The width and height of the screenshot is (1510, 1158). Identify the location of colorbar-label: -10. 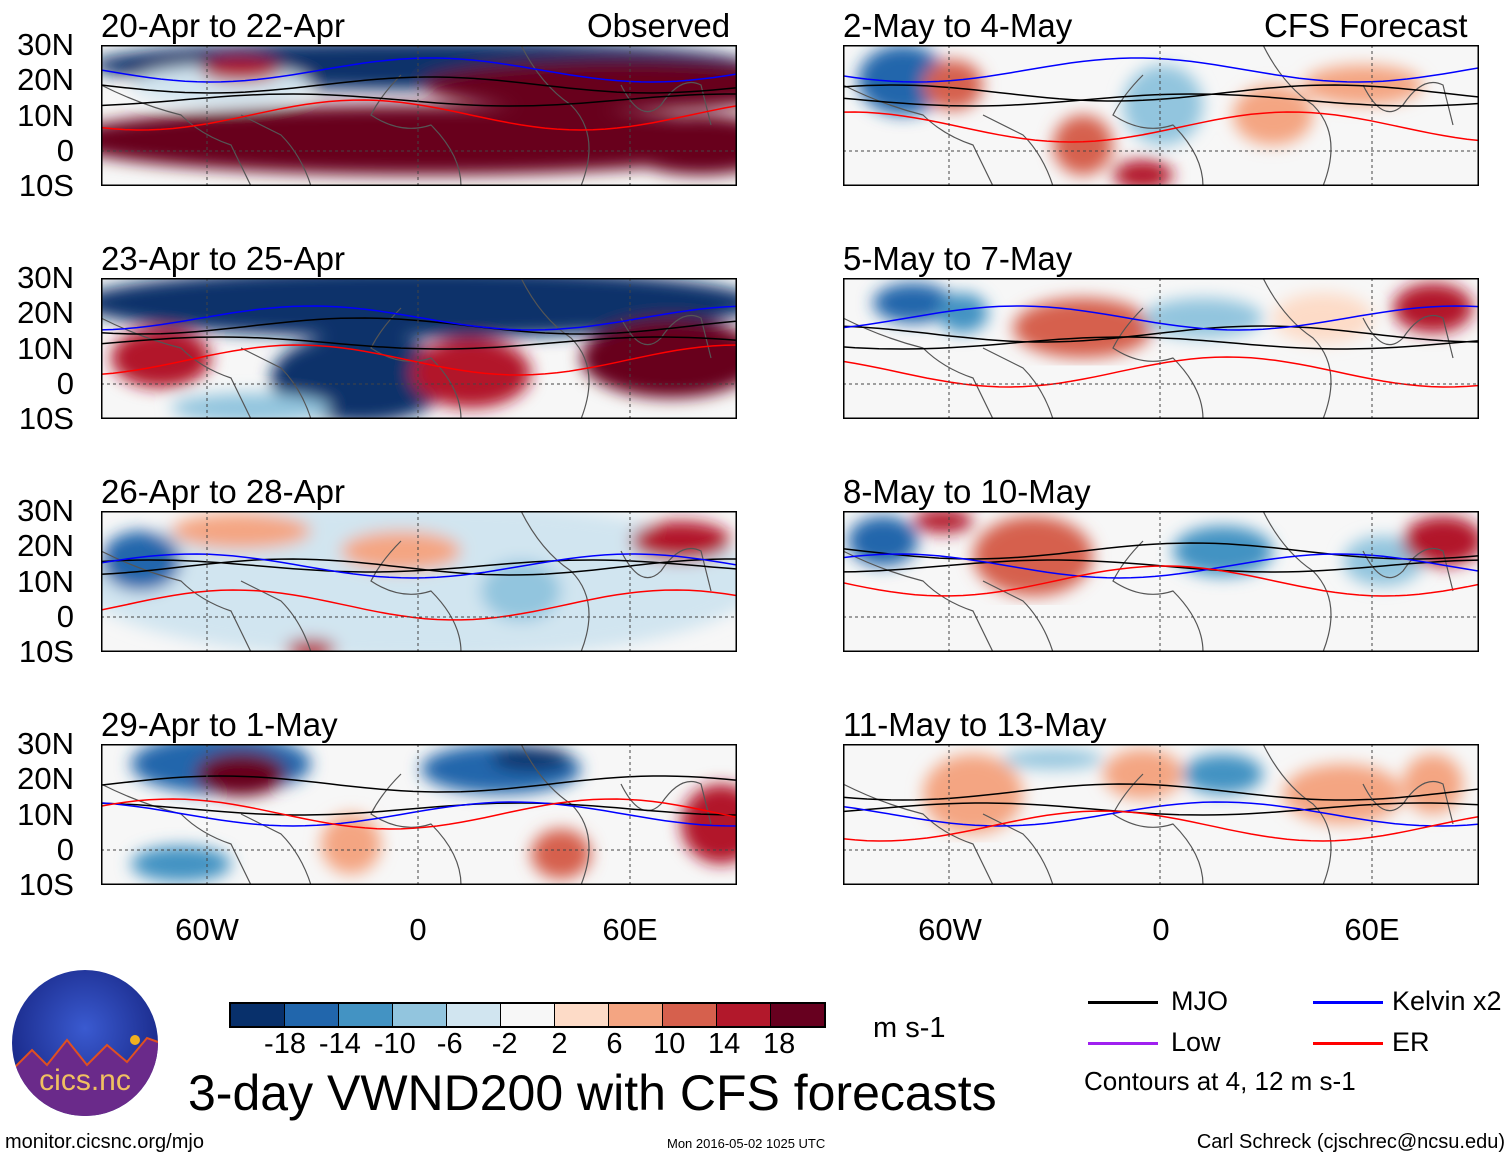
(394, 1044).